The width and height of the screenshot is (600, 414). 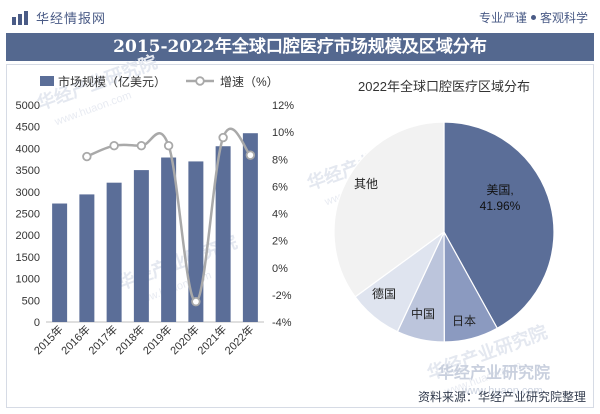 I want to click on x-tick-label: 2017年, so click(x=102, y=339).